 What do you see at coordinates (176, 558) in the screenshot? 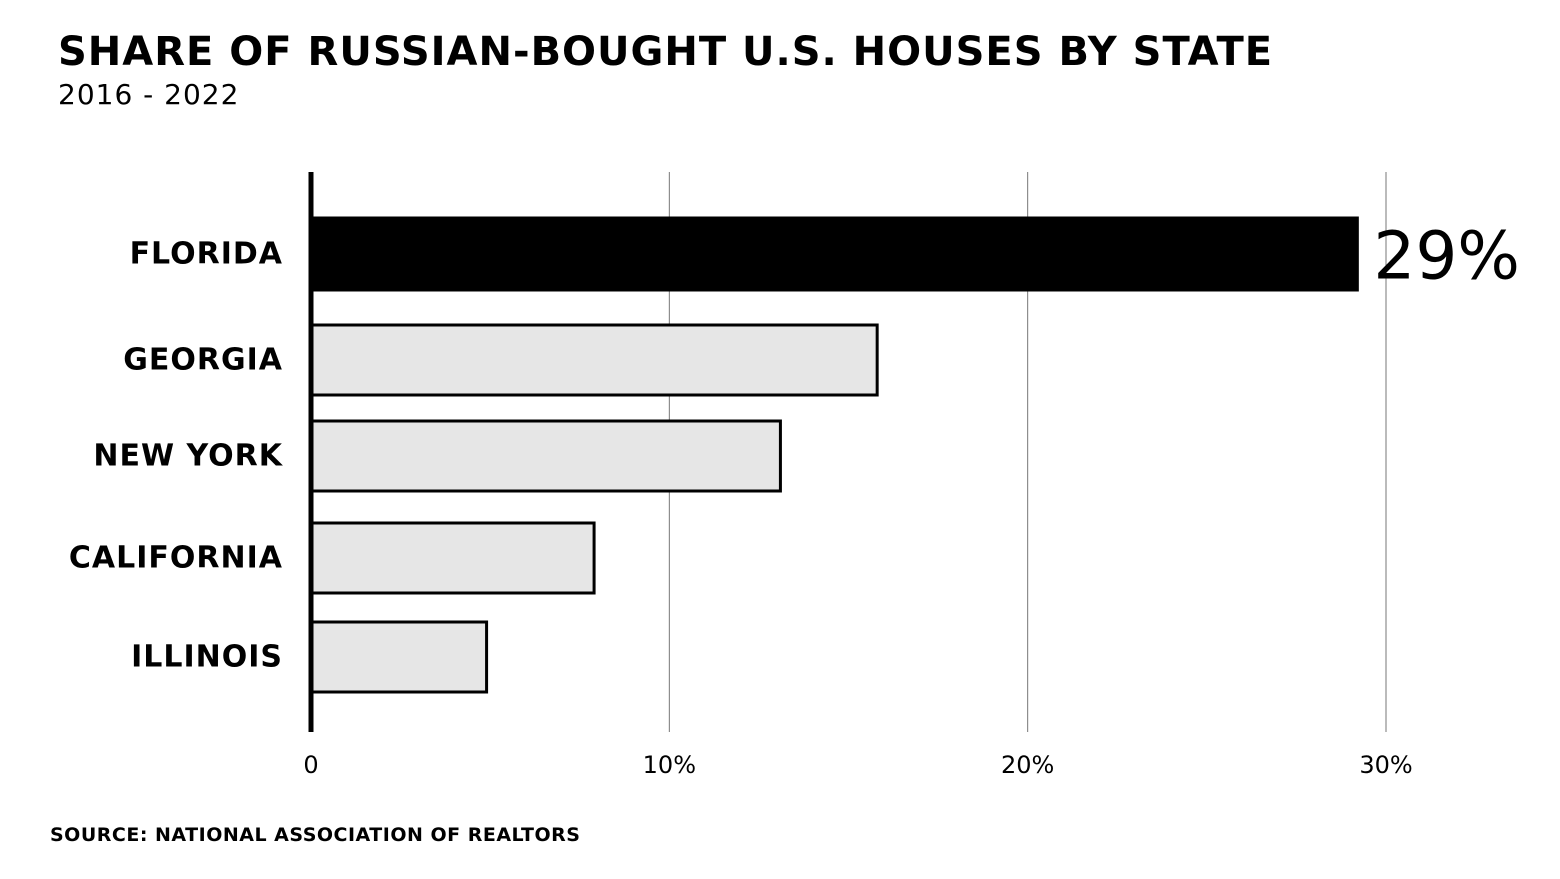
I see `category-label: CALIFORNIA` at bounding box center [176, 558].